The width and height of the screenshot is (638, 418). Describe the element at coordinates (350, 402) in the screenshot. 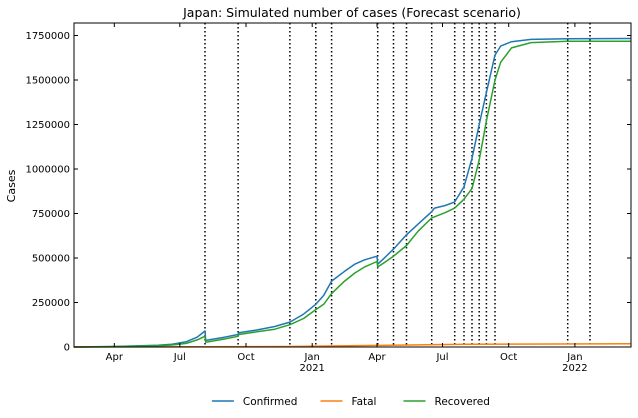

I see `legend: Confirmed Fatal Recovered` at that location.